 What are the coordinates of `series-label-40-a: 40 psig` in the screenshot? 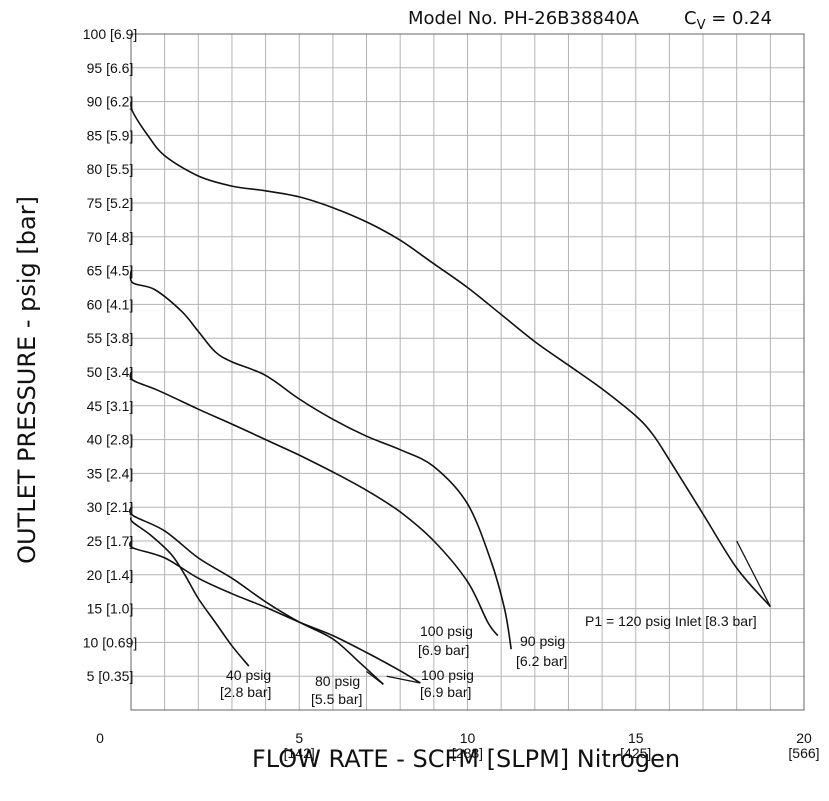 It's located at (248, 675).